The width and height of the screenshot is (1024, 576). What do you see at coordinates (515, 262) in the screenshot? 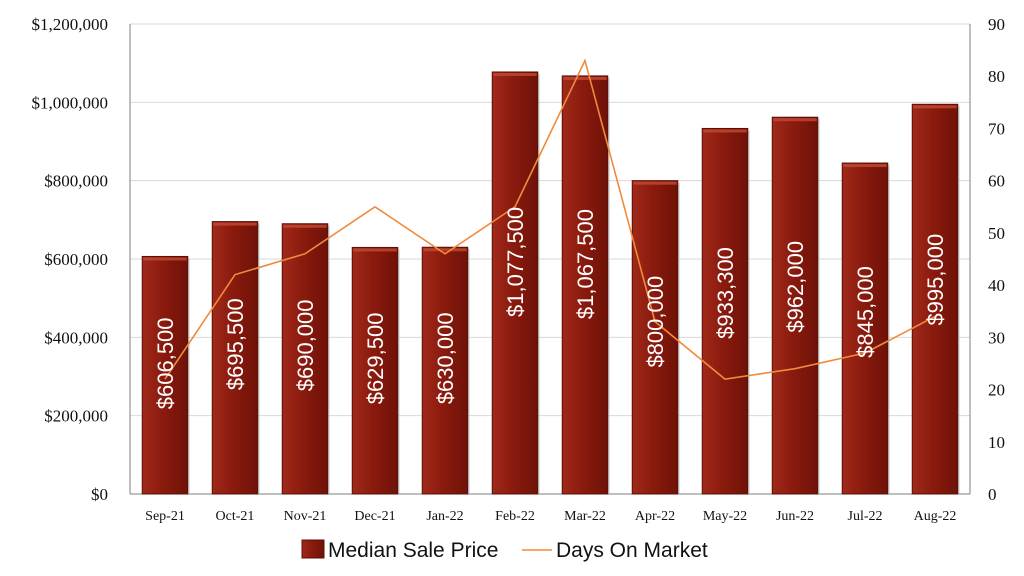
I see `bar-data-label: $1,077,500` at bounding box center [515, 262].